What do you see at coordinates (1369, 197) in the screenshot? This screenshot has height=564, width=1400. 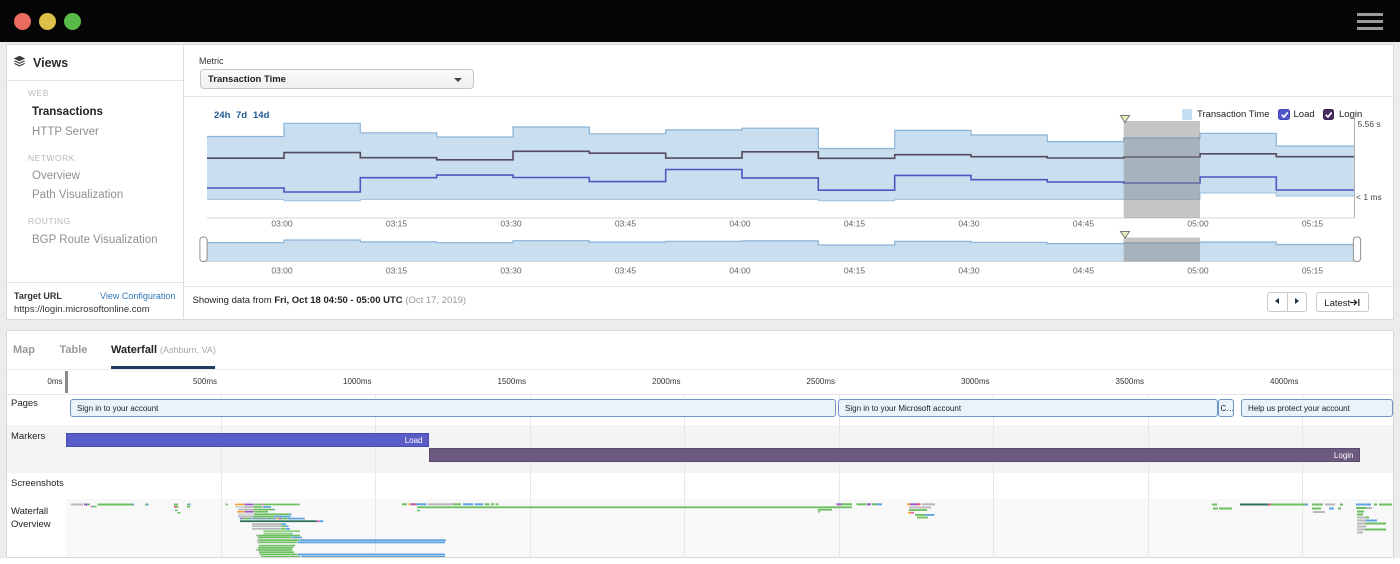 I see `svg-text: < 1 ms` at bounding box center [1369, 197].